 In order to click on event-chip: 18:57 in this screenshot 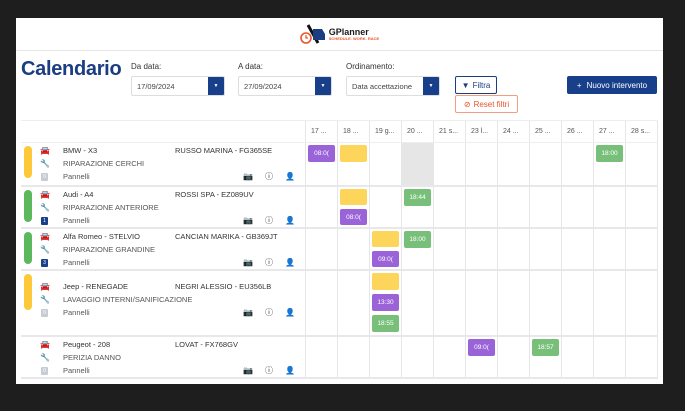, I will do `click(545, 347)`.